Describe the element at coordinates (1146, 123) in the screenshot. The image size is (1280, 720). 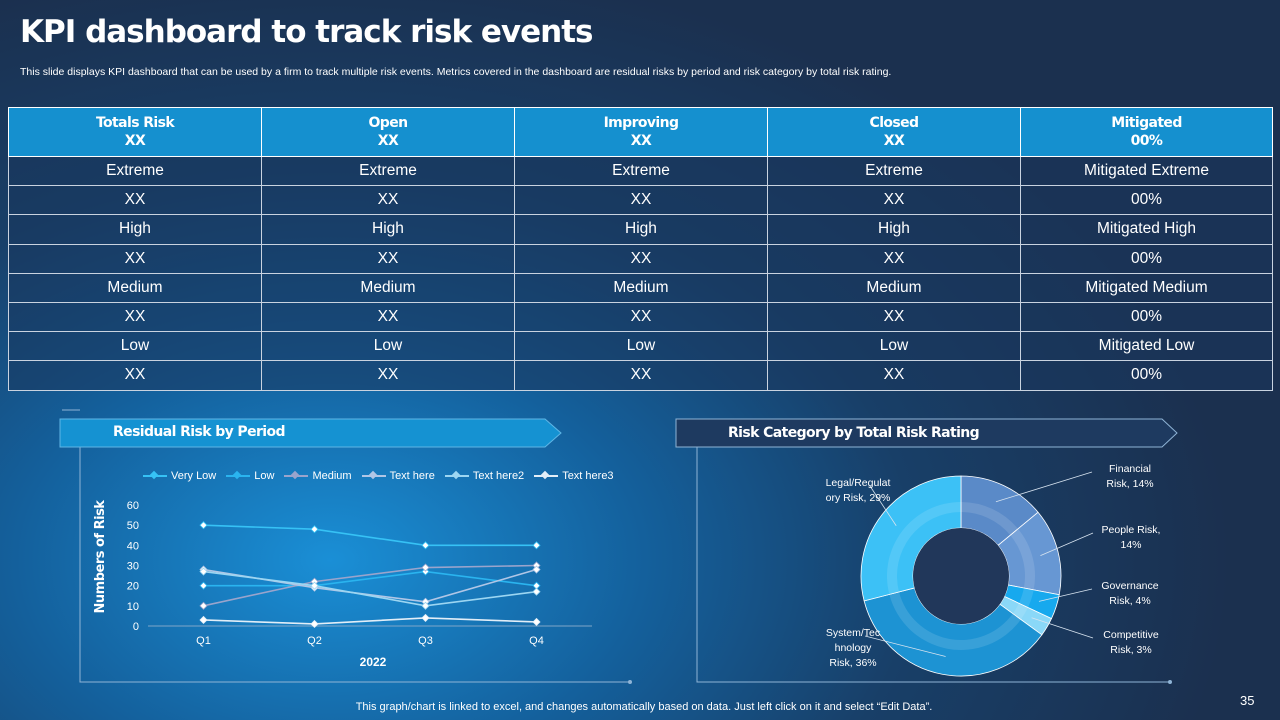
I see `header-label: Mitigated` at that location.